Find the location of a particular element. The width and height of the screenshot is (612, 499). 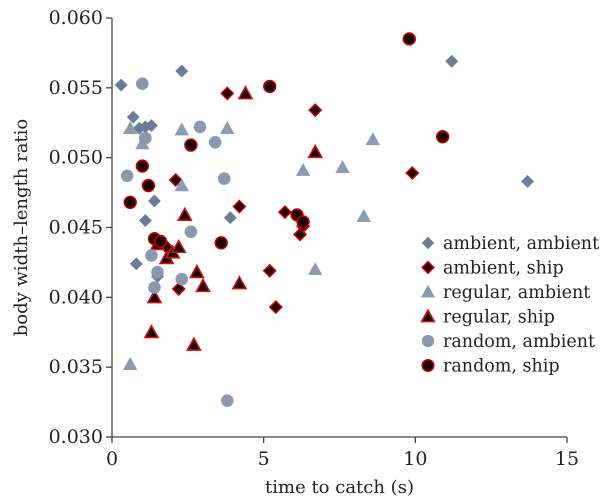

y-tick-label: 0.055 is located at coordinates (76, 88).